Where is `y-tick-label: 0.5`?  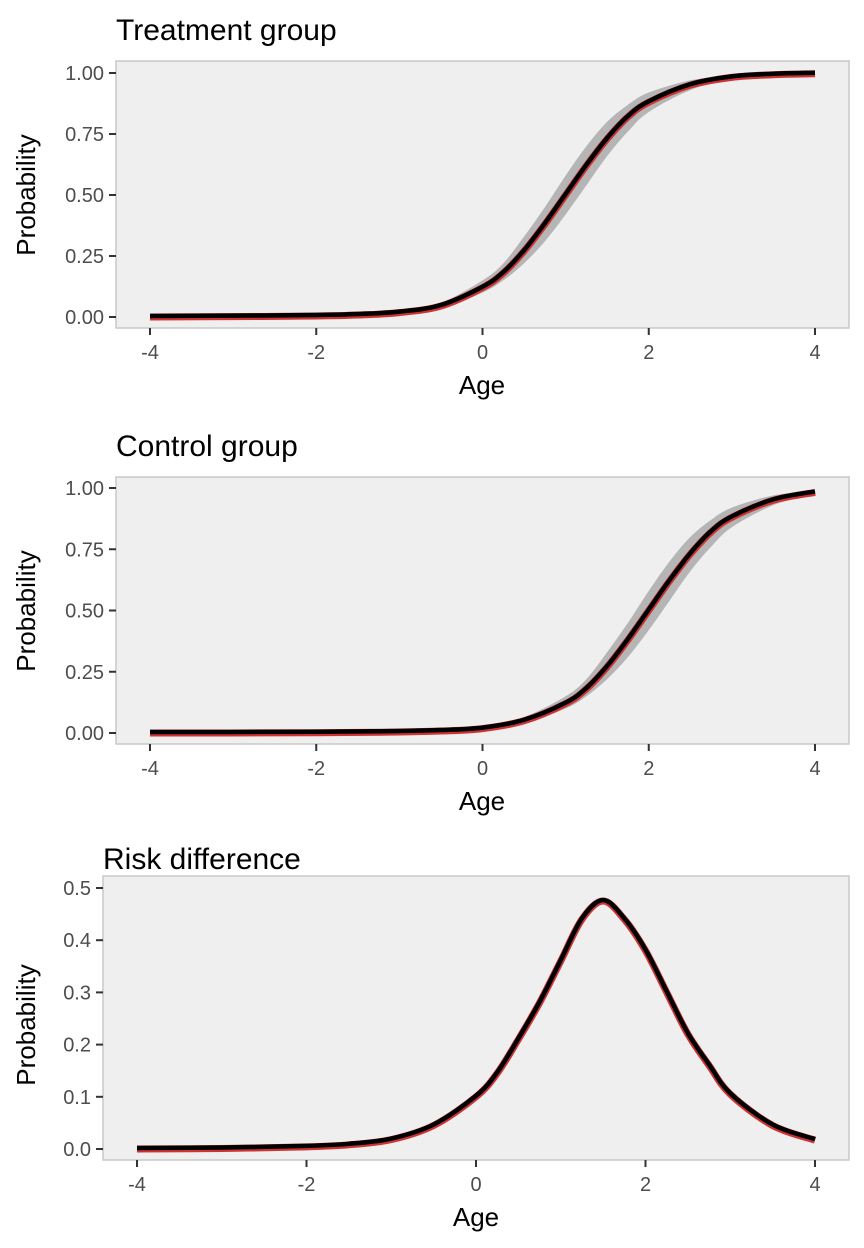
y-tick-label: 0.5 is located at coordinates (77, 889).